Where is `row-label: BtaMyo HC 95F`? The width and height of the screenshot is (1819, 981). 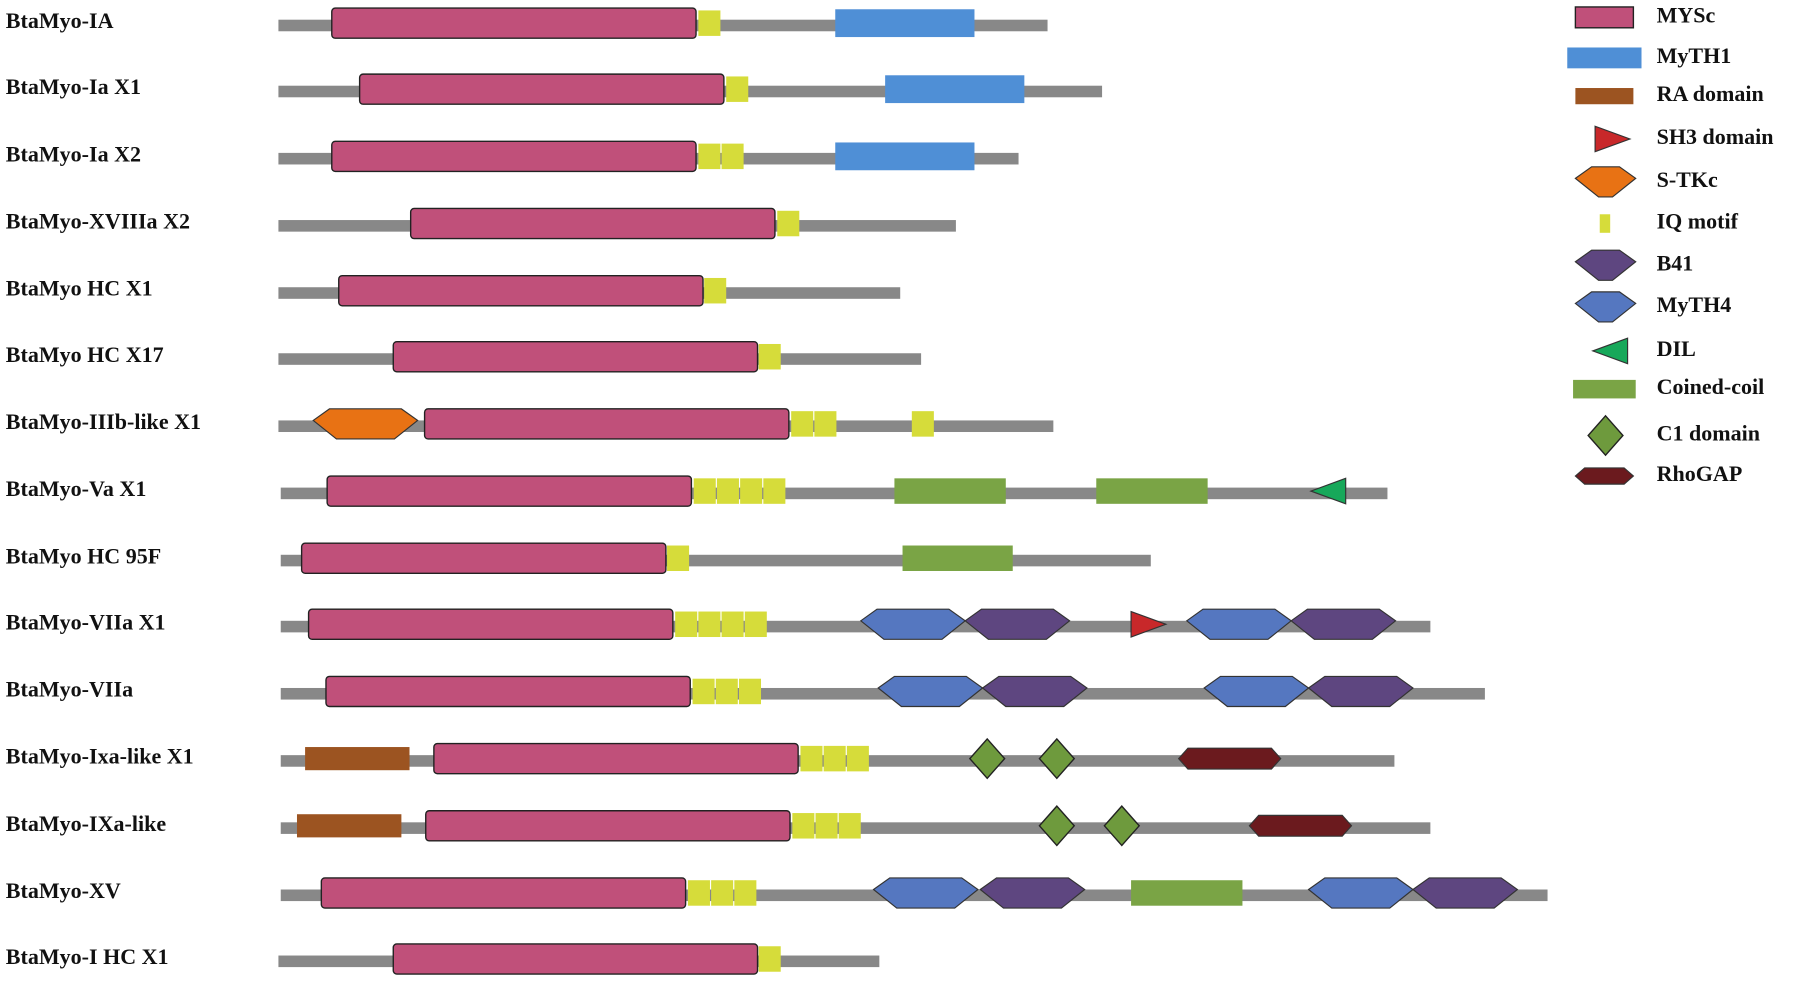
row-label: BtaMyo HC 95F is located at coordinates (83, 555).